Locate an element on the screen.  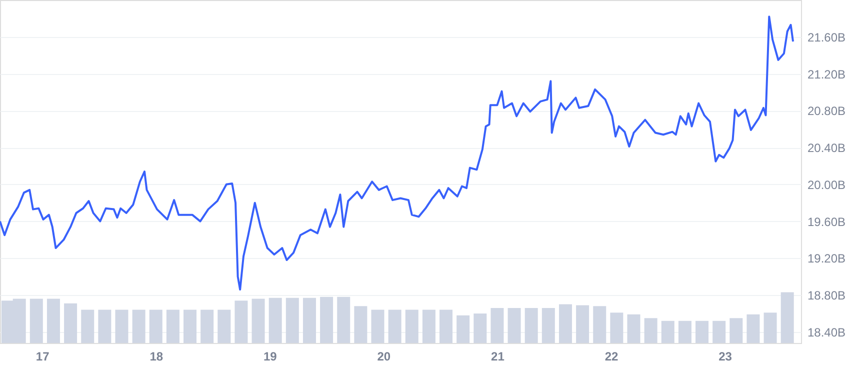
x-tick-label: 23 is located at coordinates (725, 357).